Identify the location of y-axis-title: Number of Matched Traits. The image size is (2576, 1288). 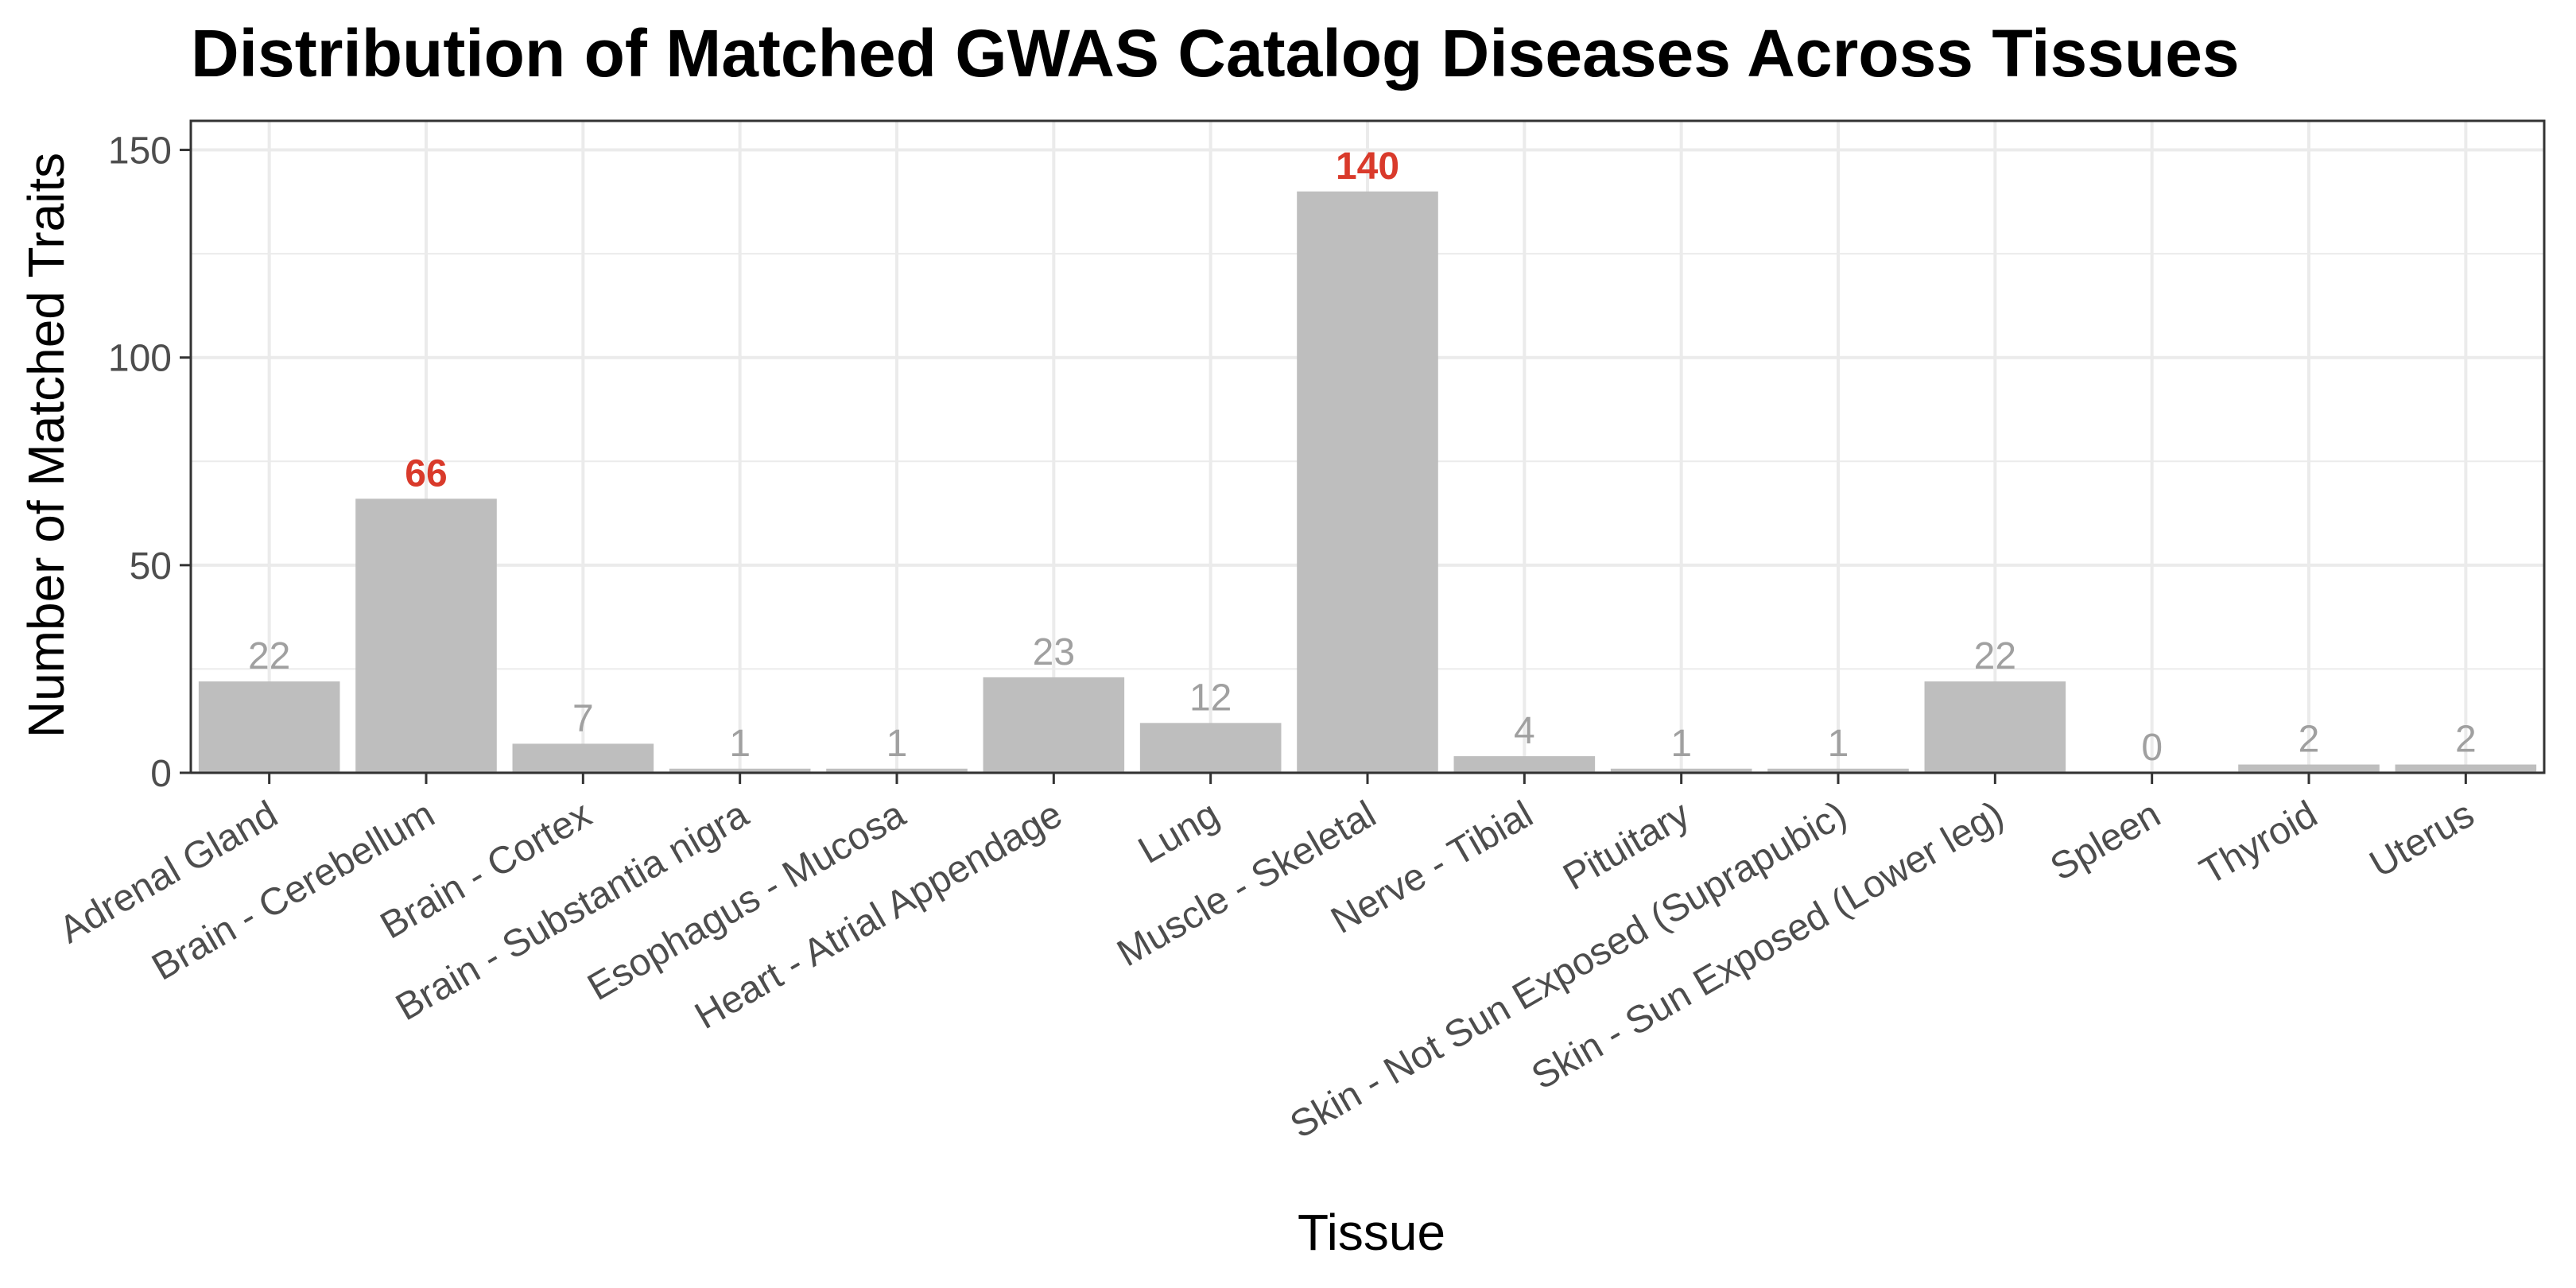
(46, 445).